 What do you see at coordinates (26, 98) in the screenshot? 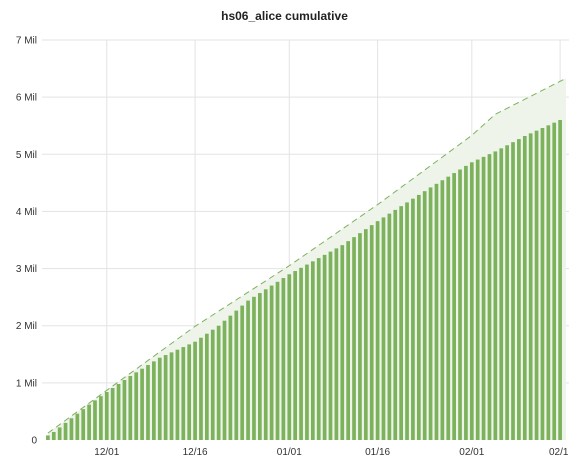
I see `y-tick-label: 6 Mil` at bounding box center [26, 98].